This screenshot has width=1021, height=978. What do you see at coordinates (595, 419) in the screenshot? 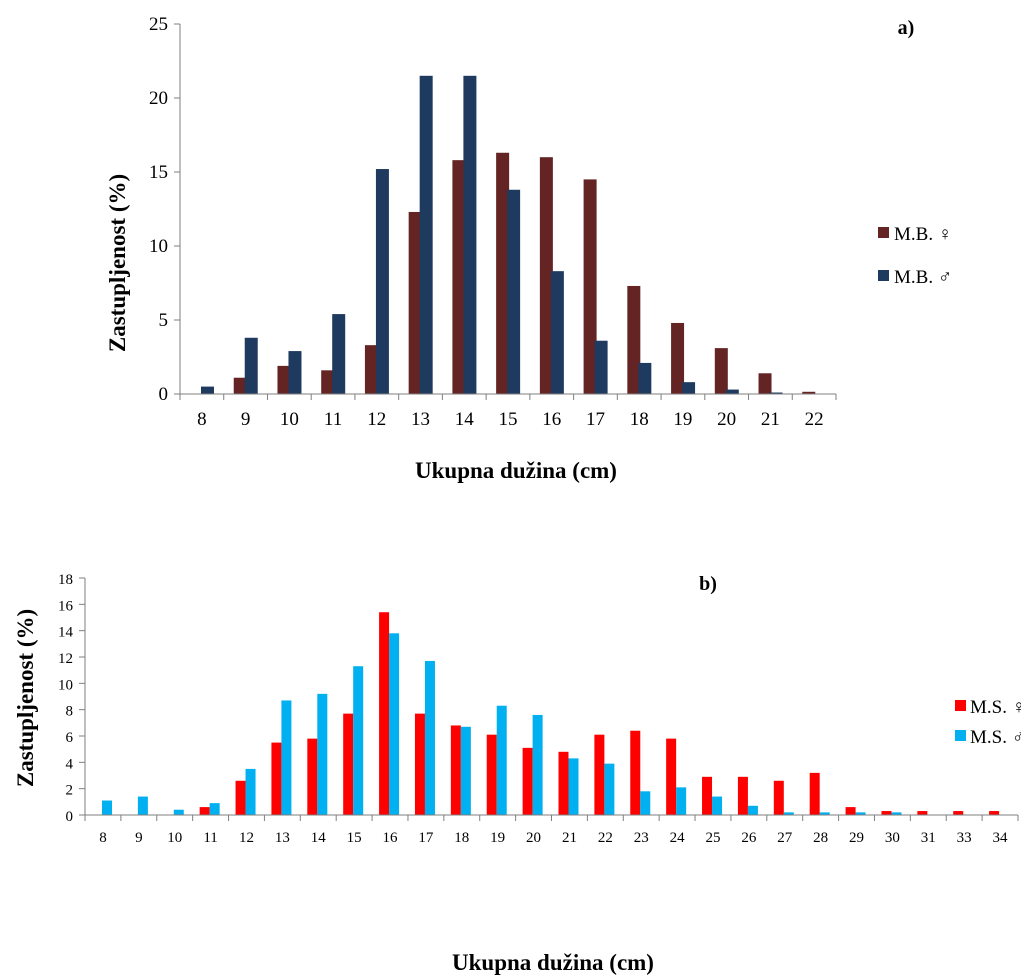
I see `x-tick-label-a-17: 17` at bounding box center [595, 419].